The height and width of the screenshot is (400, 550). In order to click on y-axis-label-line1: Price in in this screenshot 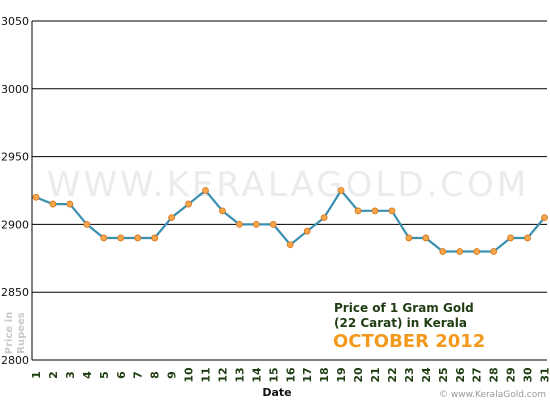, I will do `click(9, 333)`.